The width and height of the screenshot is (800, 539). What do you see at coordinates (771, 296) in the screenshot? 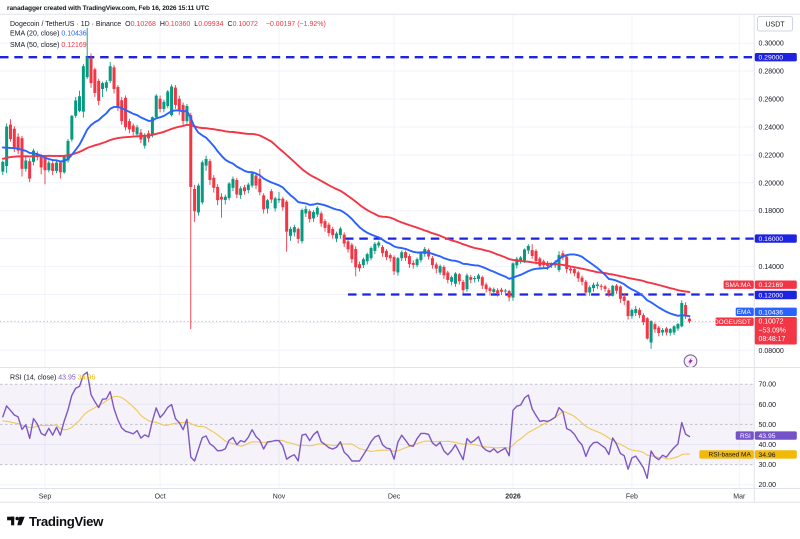
I see `svg-text: 0.12000` at bounding box center [771, 296].